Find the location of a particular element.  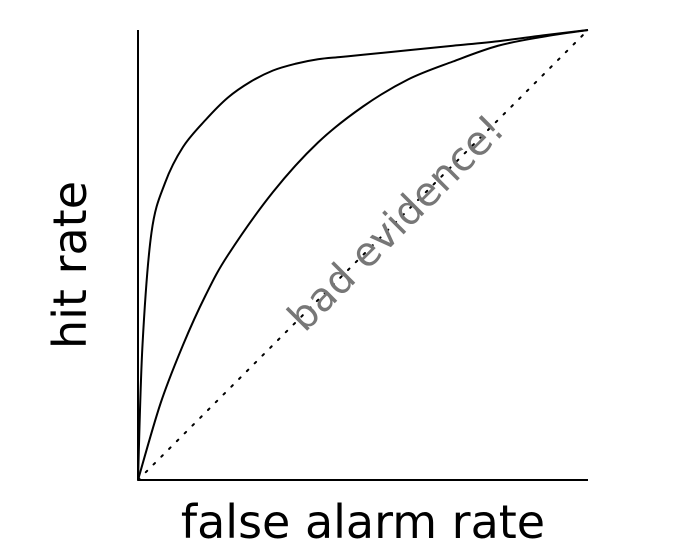

y-axis-label: hit rate is located at coordinates (70, 265).